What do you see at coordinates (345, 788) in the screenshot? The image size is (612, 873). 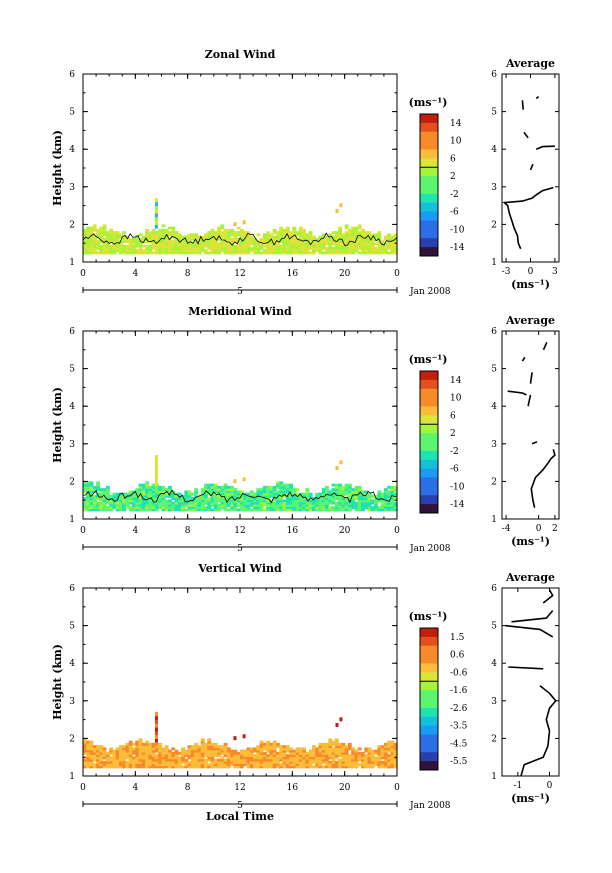 I see `x-tick-label: 20` at bounding box center [345, 788].